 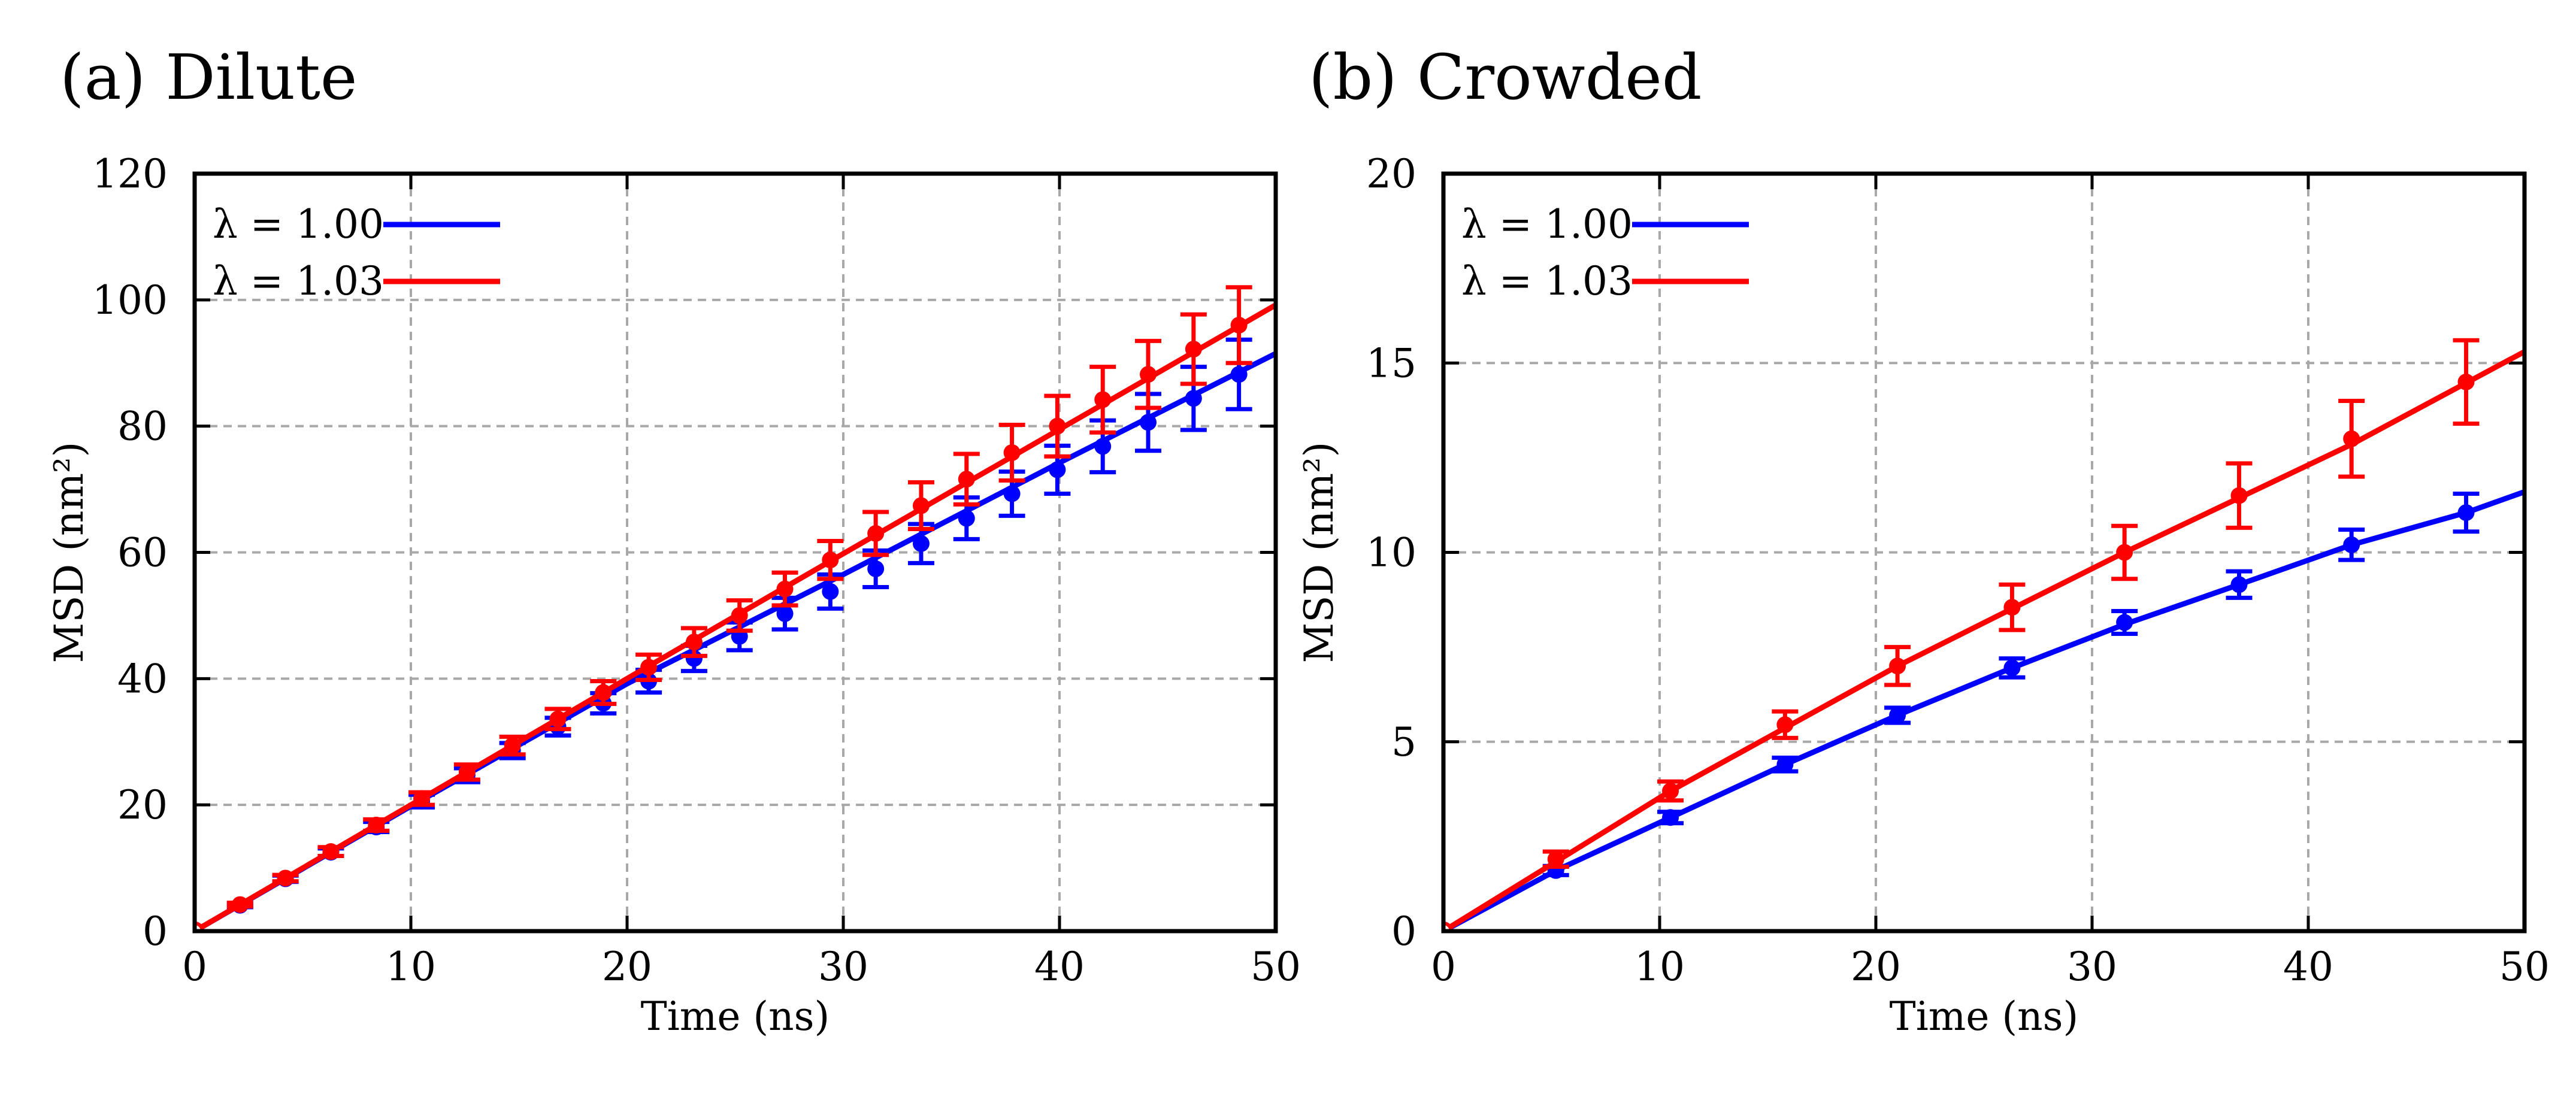 What do you see at coordinates (1505, 77) in the screenshot?
I see `panel-title: (b) Crowded` at bounding box center [1505, 77].